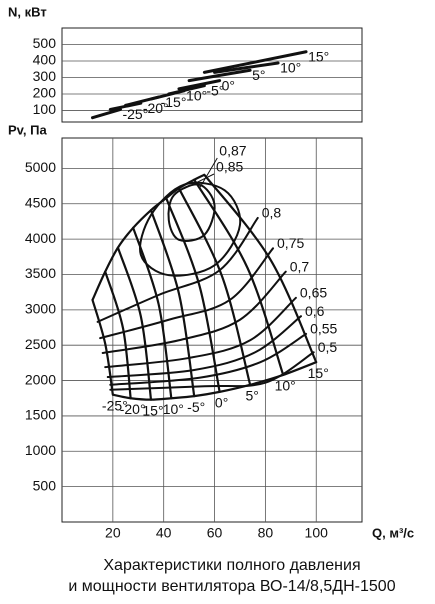  Describe the element at coordinates (40, 238) in the screenshot. I see `y-tick-label: 4000` at that location.